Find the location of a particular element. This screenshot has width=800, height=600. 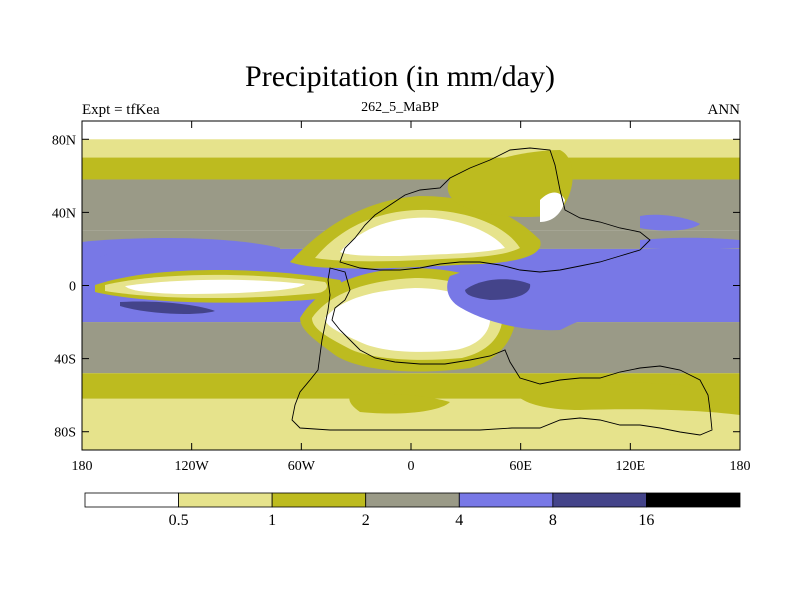

x-tick-label: 120W is located at coordinates (192, 466).